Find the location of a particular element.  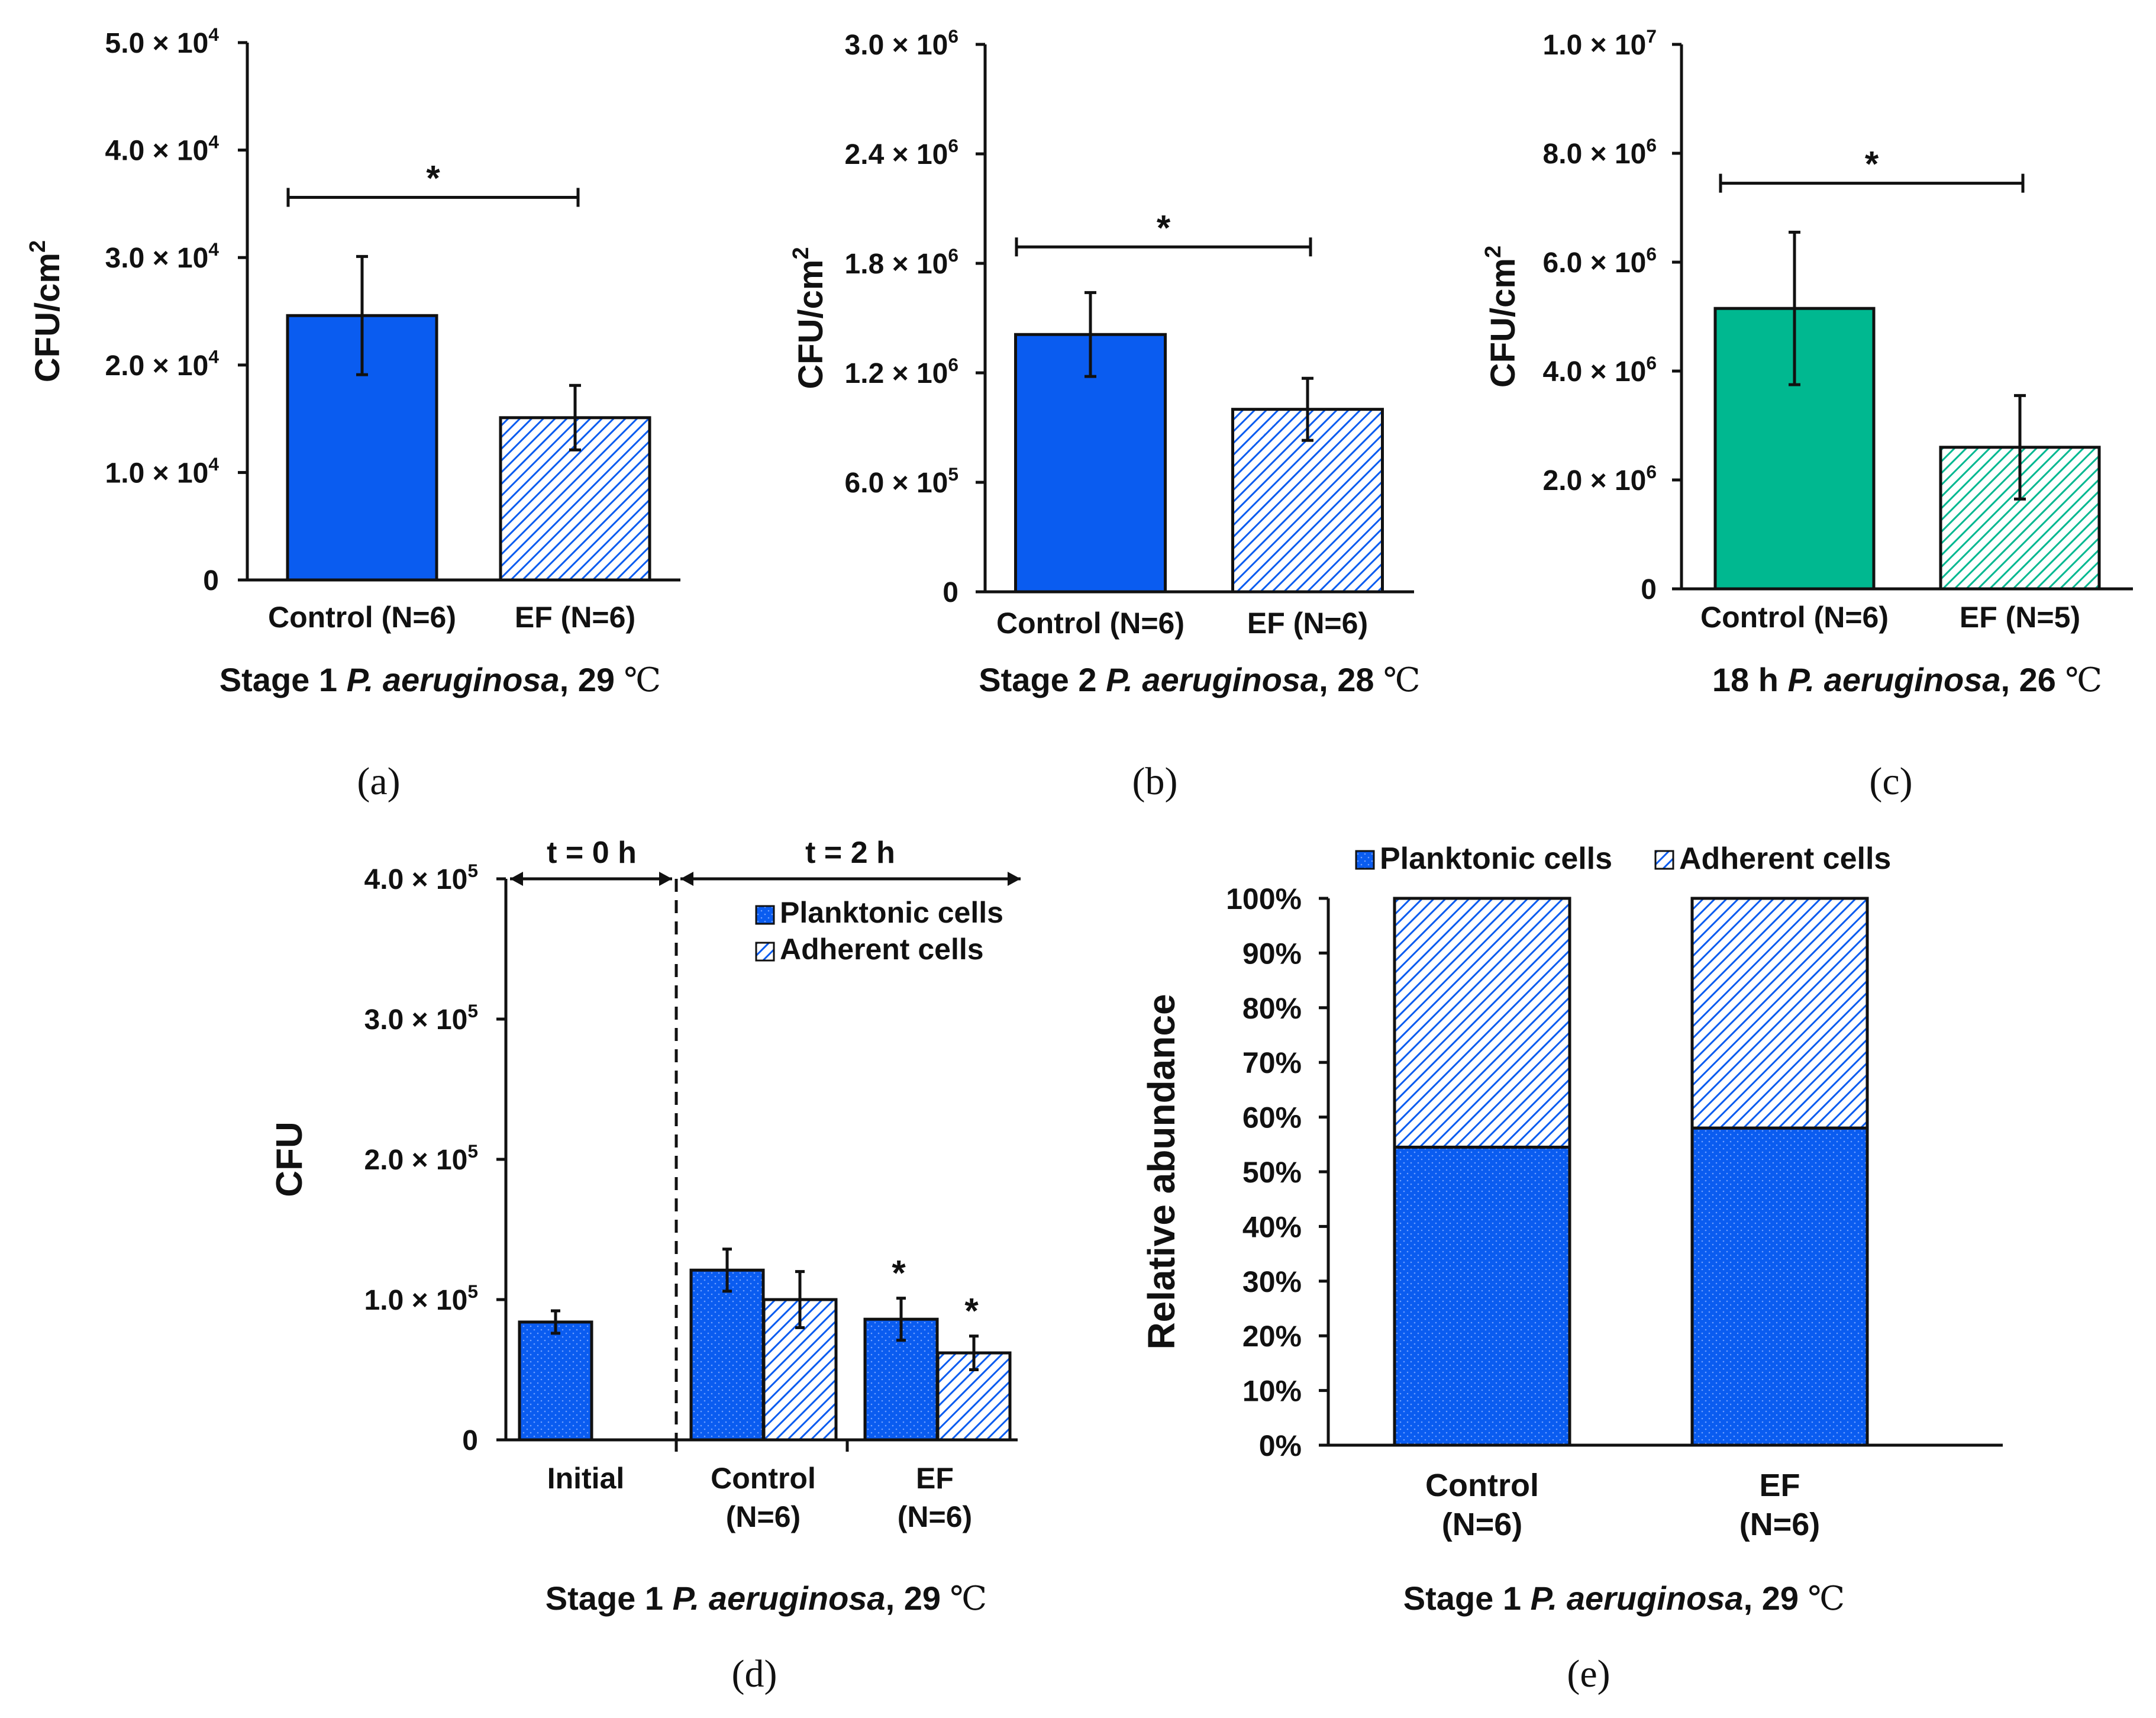

y-tick-label: 30% is located at coordinates (1272, 1281).